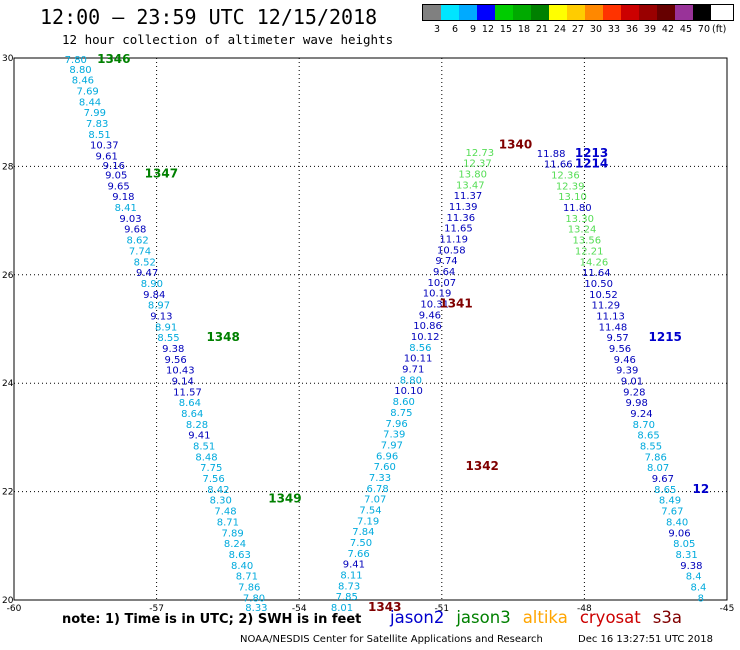 Image resolution: width=740 pixels, height=650 pixels. What do you see at coordinates (351, 576) in the screenshot?
I see `wave-height-point: 8.11` at bounding box center [351, 576].